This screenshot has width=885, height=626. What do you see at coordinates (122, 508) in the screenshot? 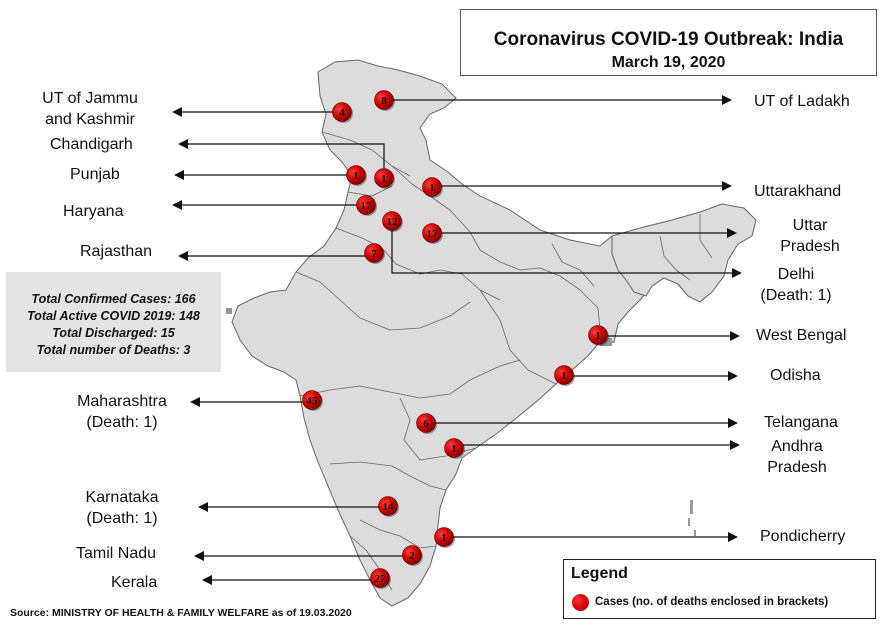
I see `label-karnataka: Karnataka (Death: 1)` at bounding box center [122, 508].